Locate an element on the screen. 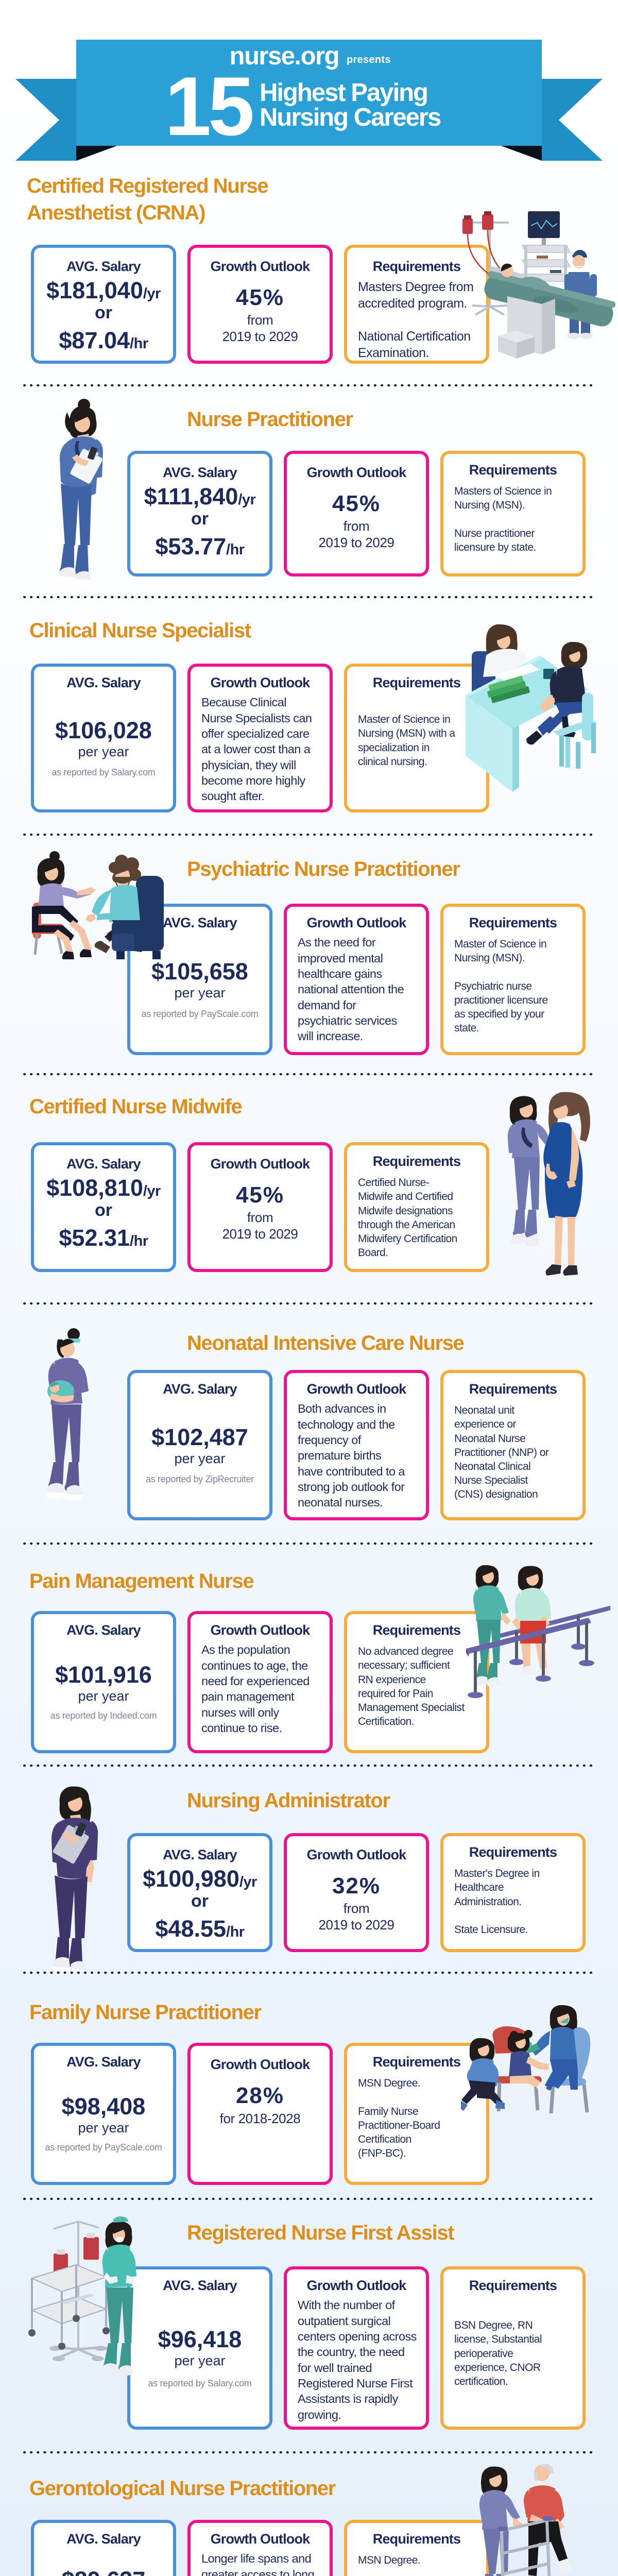  svg-text: Highest Paying is located at coordinates (343, 93).